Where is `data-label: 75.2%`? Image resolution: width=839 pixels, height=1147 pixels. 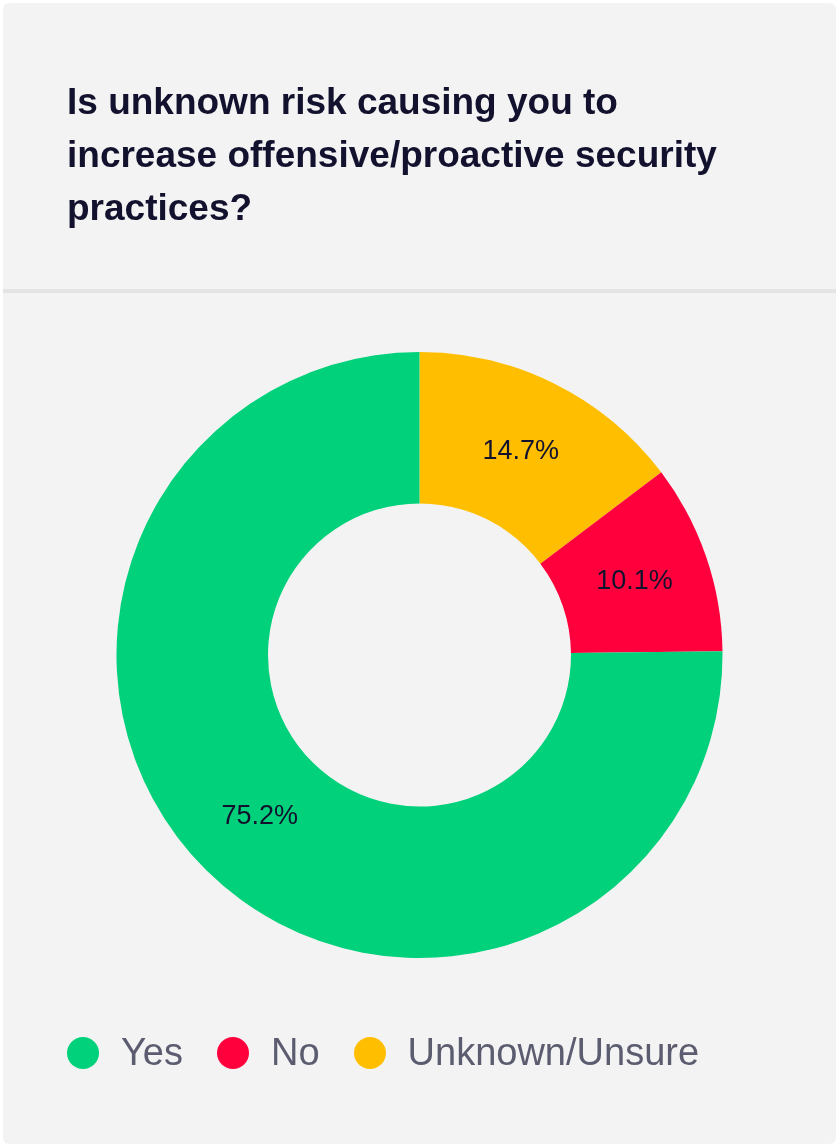
data-label: 75.2% is located at coordinates (260, 815).